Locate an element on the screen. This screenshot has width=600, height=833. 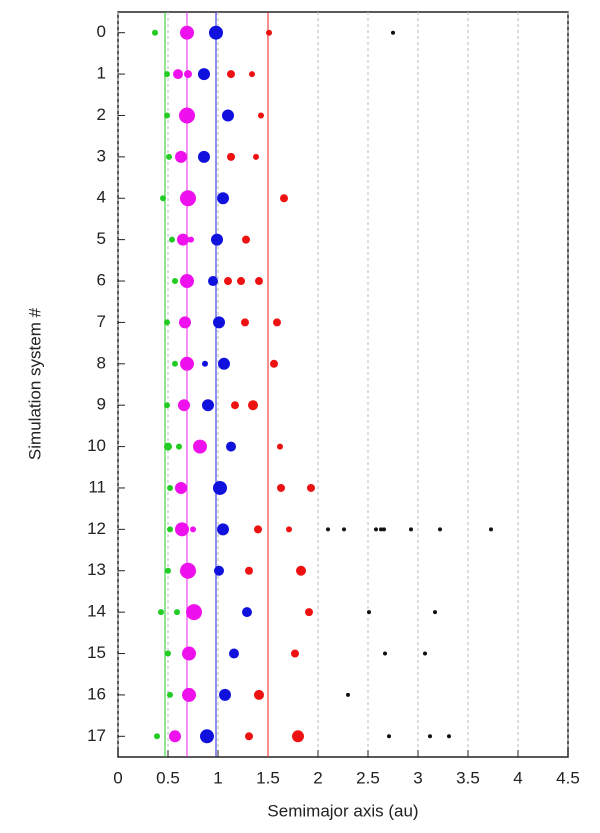
y-tick-label: 9 is located at coordinates (101, 404).